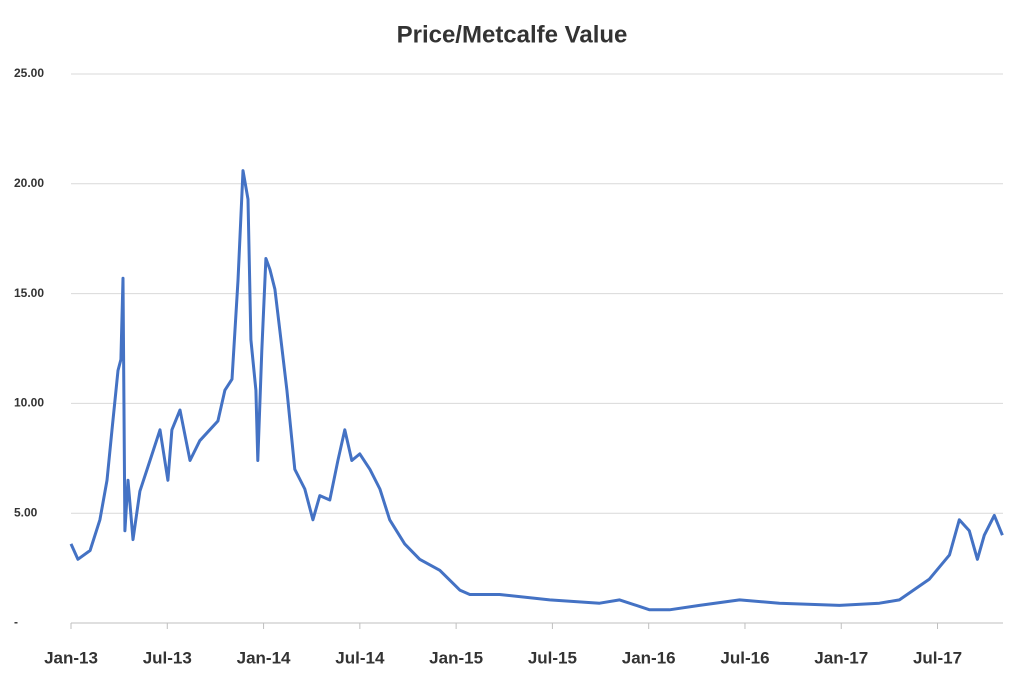 This screenshot has height=682, width=1024. I want to click on x-tick-label: Jul-17, so click(937, 657).